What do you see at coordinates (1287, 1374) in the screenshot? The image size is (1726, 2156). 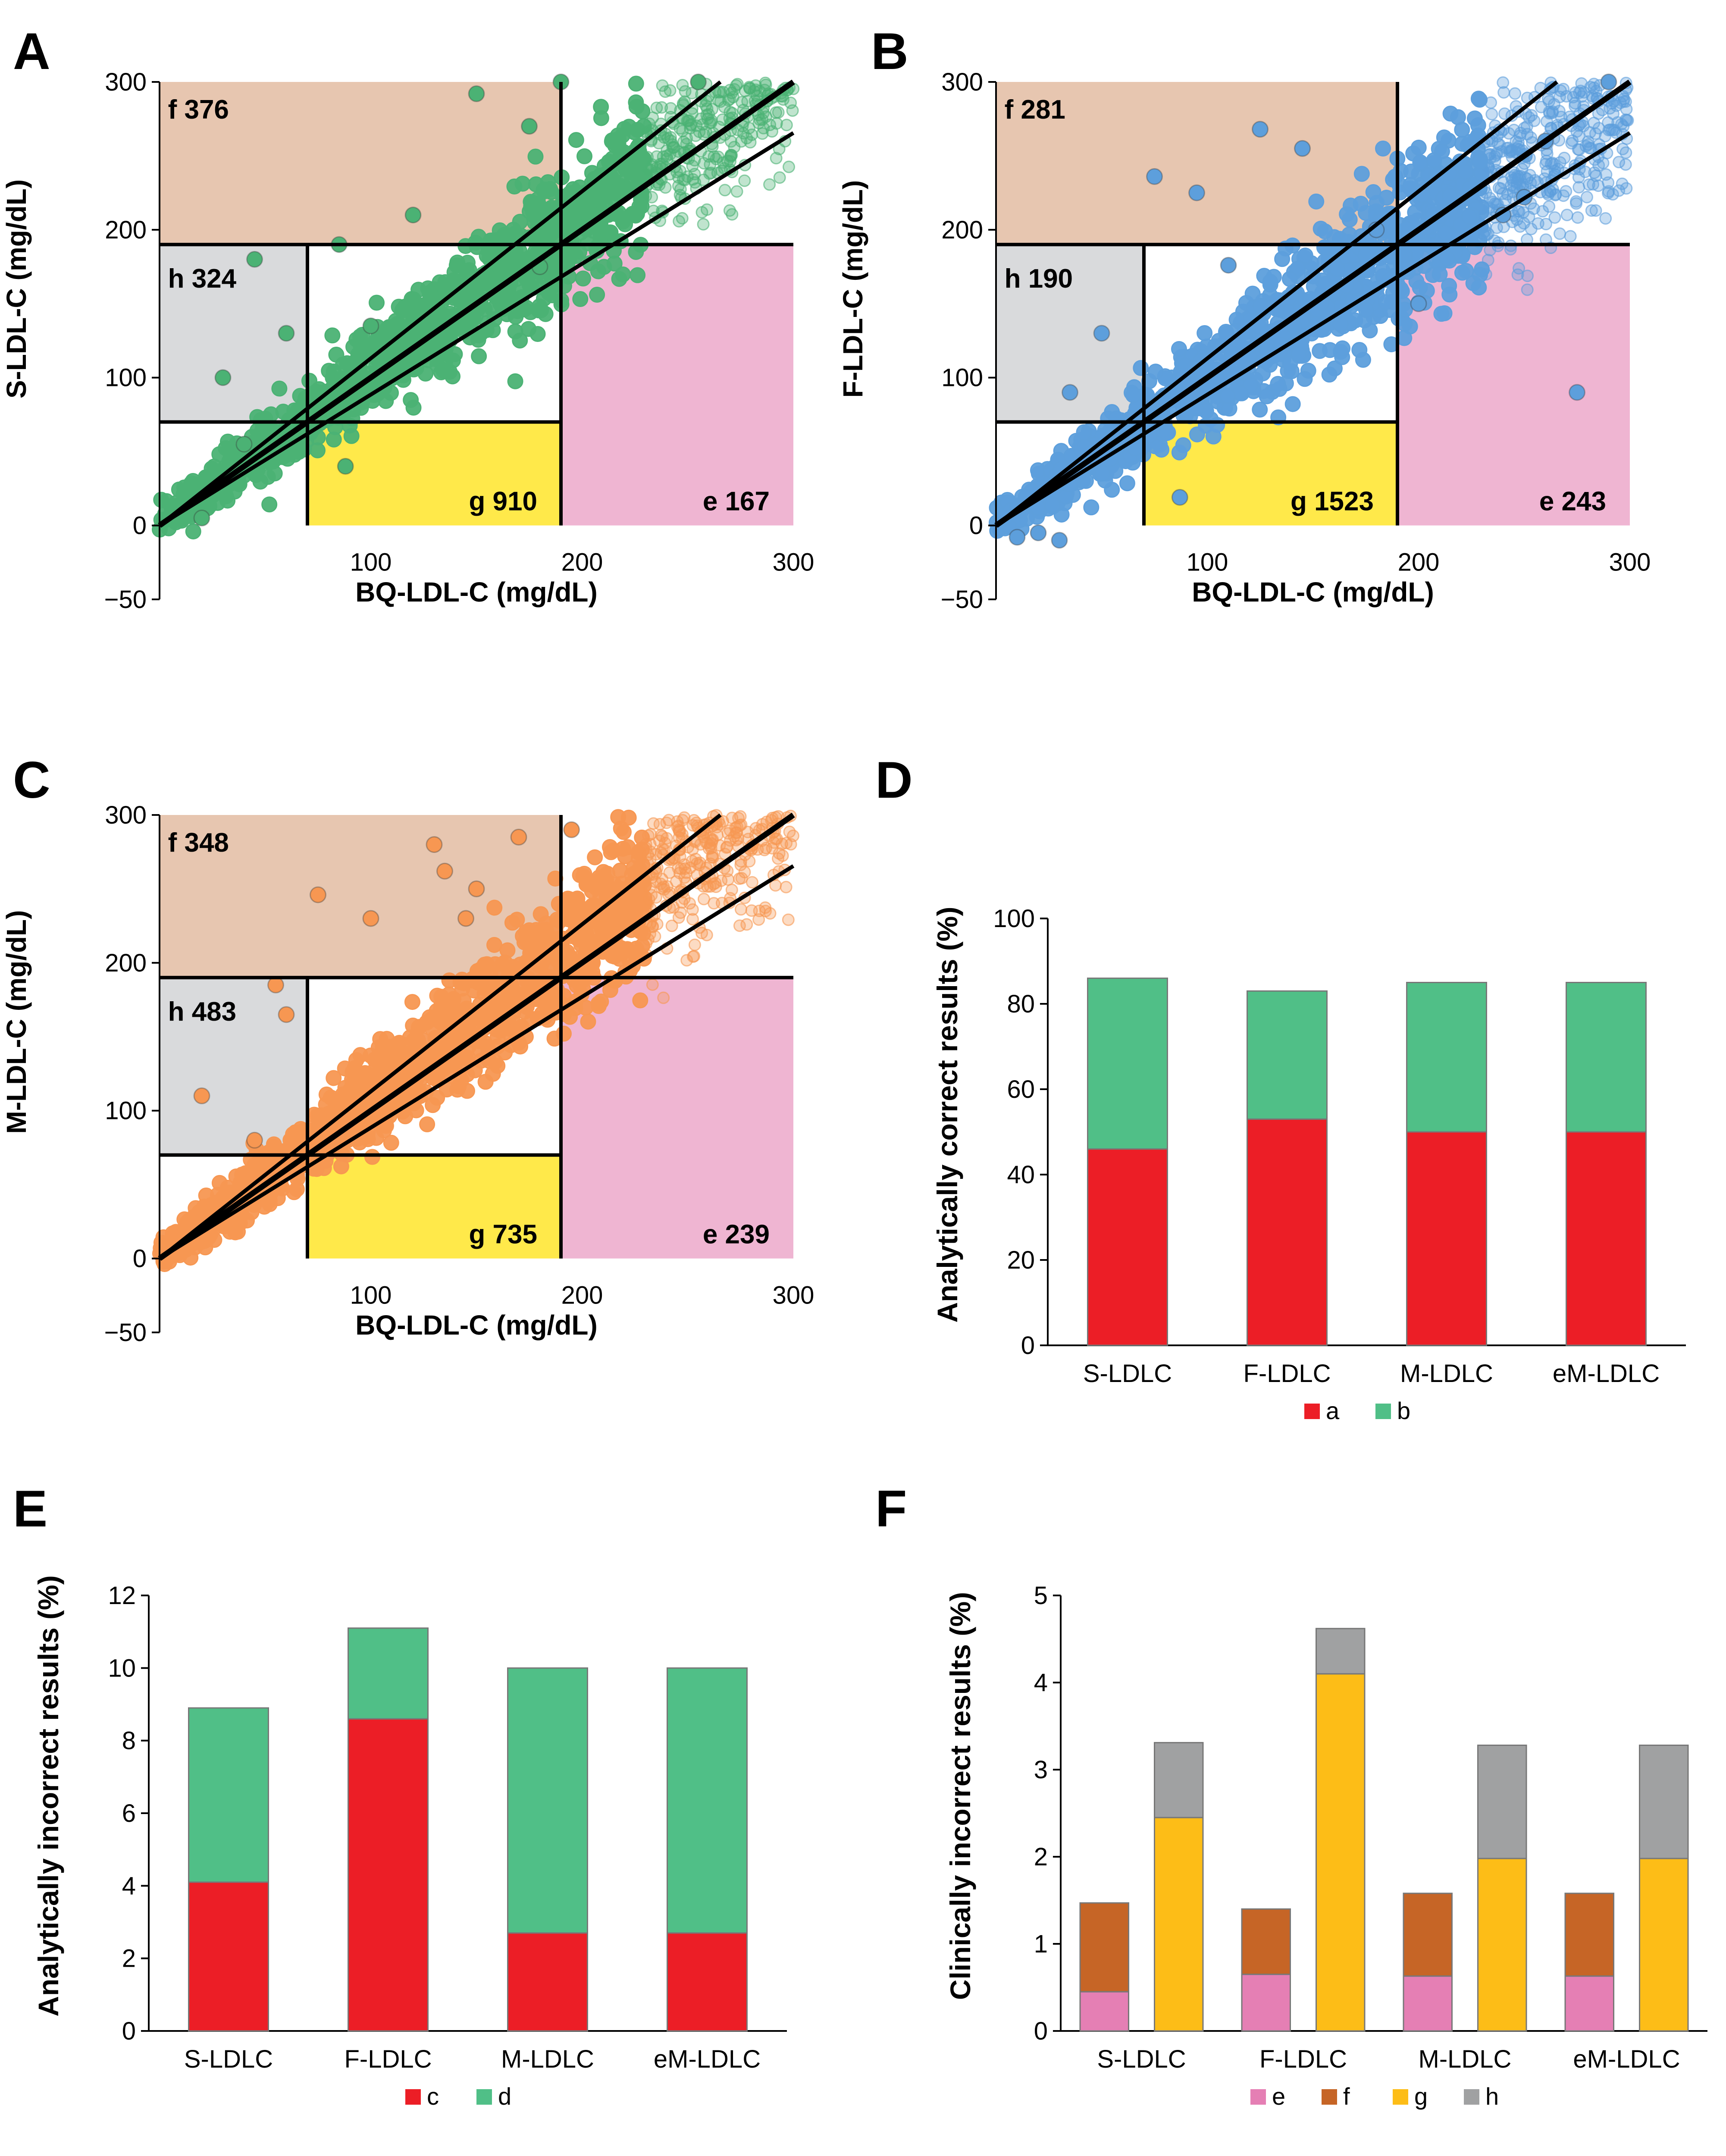 I see `x-category-label: F-LDLC` at bounding box center [1287, 1374].